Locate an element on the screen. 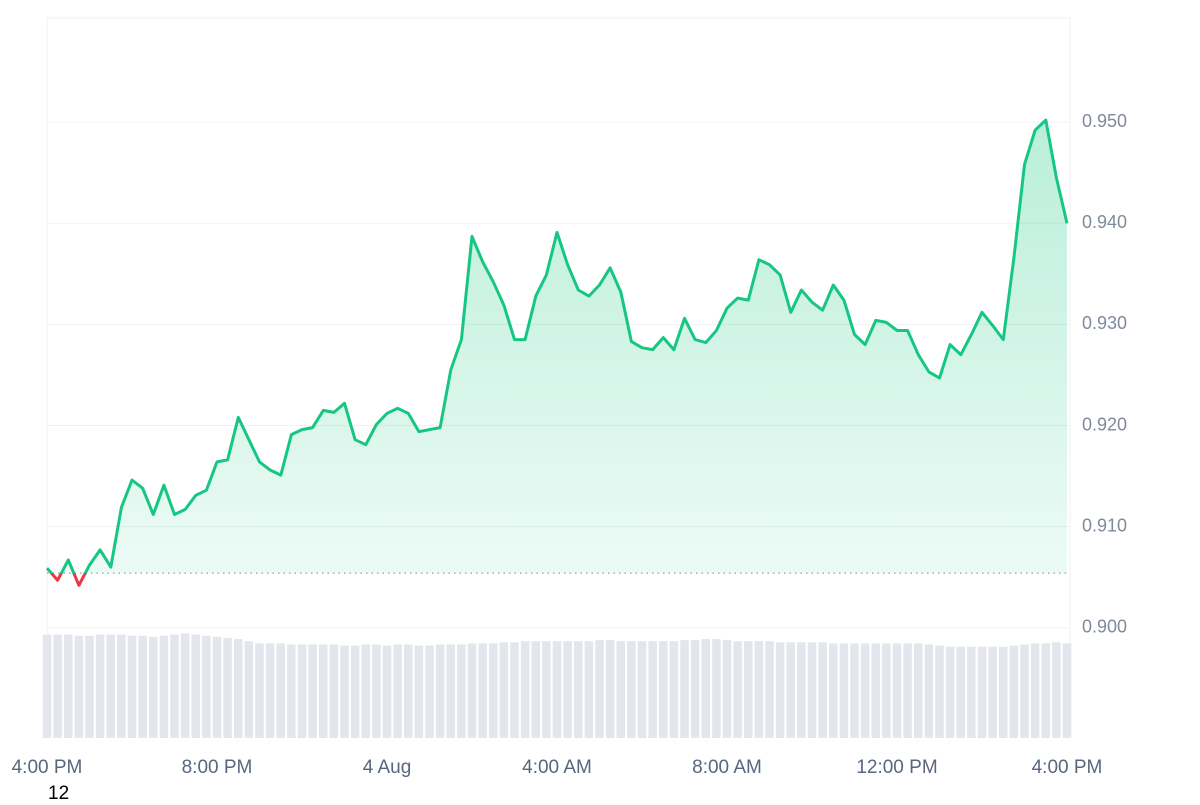 This screenshot has height=805, width=1200. x-tick-label: 8:00 AM is located at coordinates (727, 767).